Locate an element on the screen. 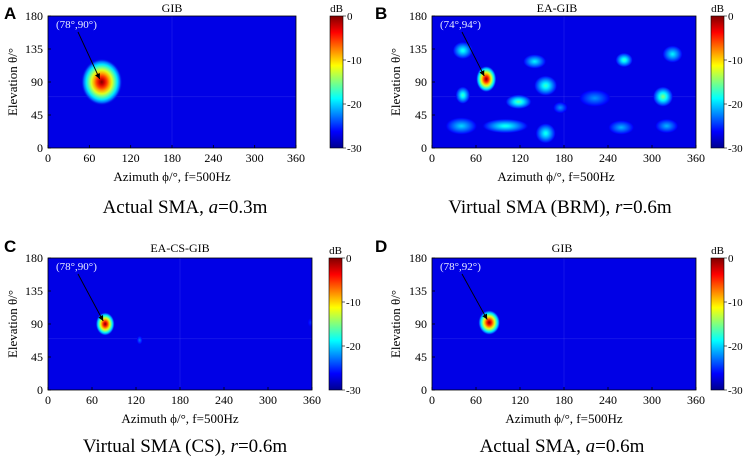  panel-letter-b: B is located at coordinates (381, 13).